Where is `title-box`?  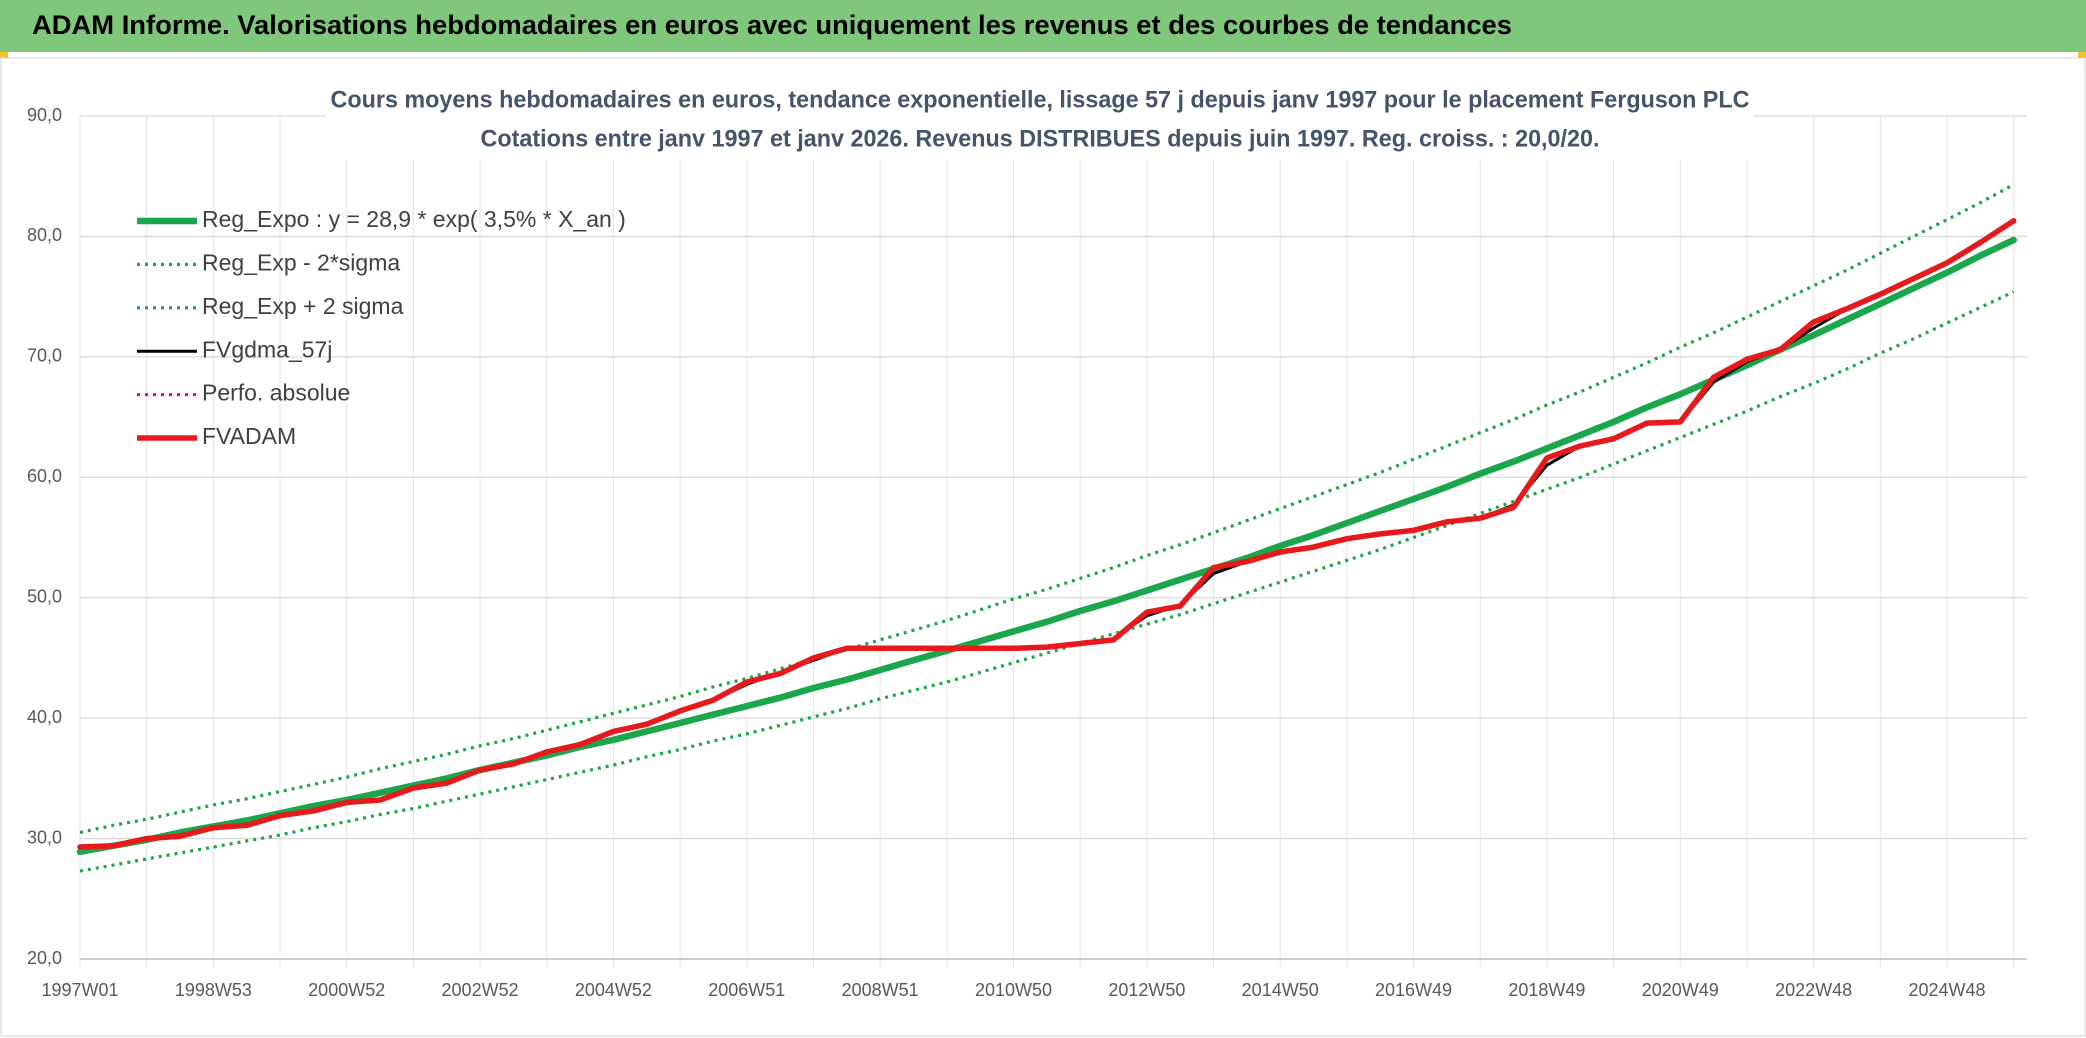
title-box is located at coordinates (1039, 121).